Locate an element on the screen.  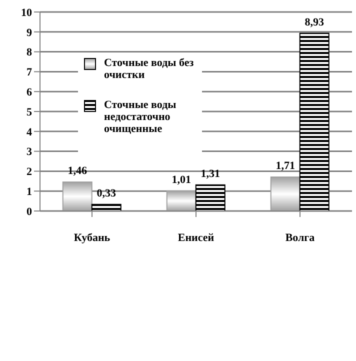
y-tick-label: 8 is located at coordinates (29, 52).